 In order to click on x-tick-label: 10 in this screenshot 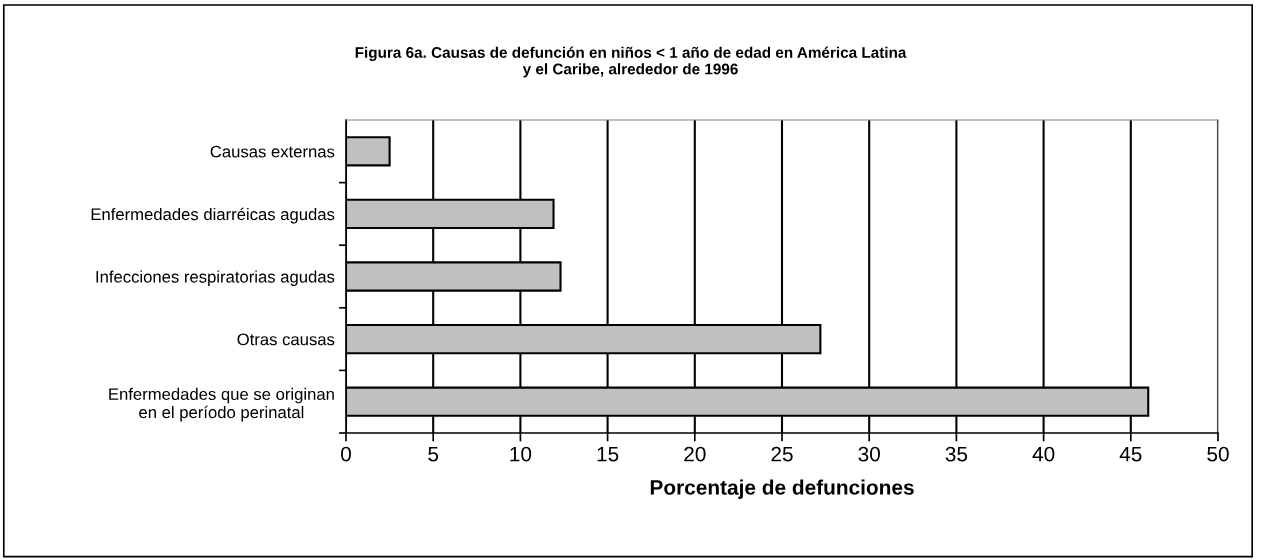, I will do `click(521, 454)`.